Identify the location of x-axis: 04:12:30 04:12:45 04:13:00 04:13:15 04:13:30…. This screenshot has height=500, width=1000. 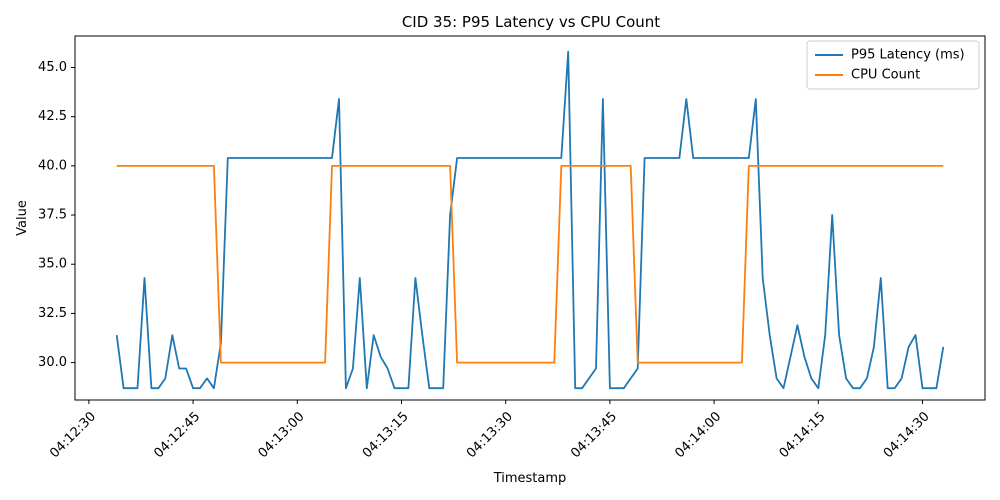
(490, 430).